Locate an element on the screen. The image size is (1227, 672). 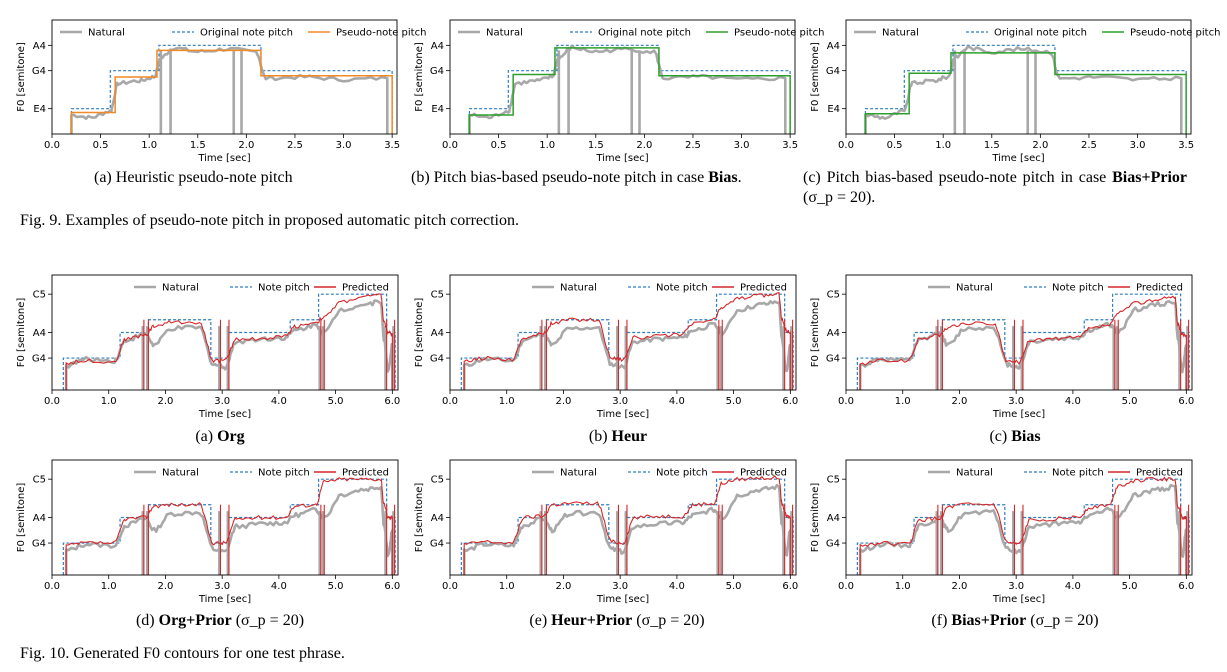
legend-label: Pseudo-note pitch is located at coordinates (779, 33).